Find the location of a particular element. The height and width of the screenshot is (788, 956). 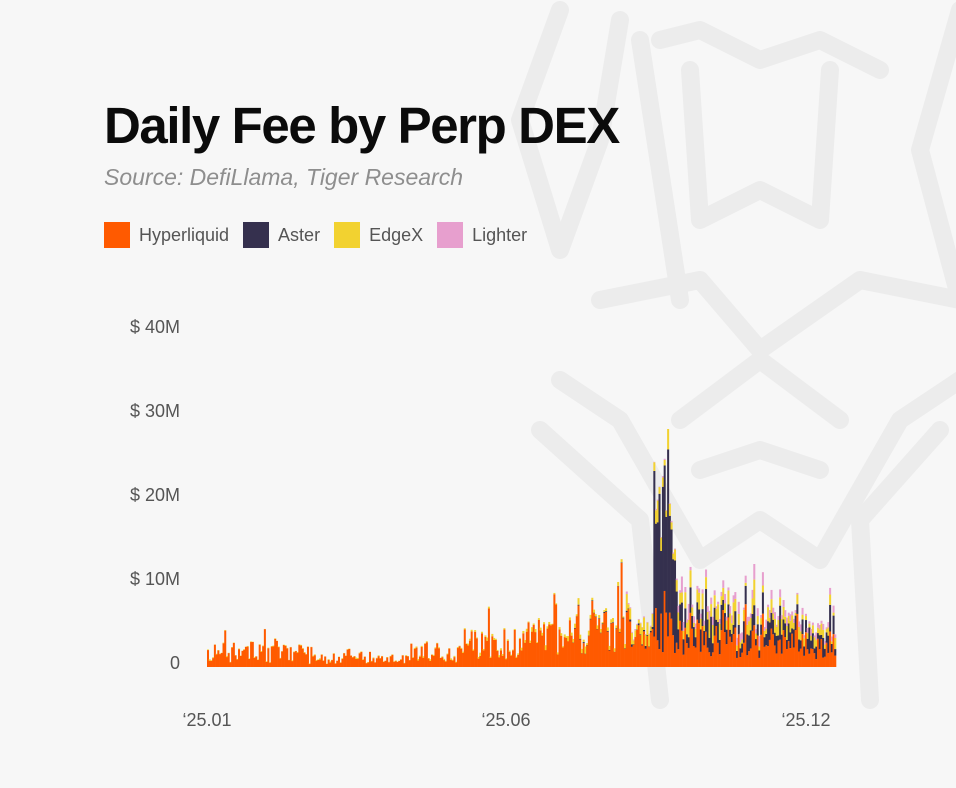

x-tick-label: ‘25.12 is located at coordinates (805, 720).